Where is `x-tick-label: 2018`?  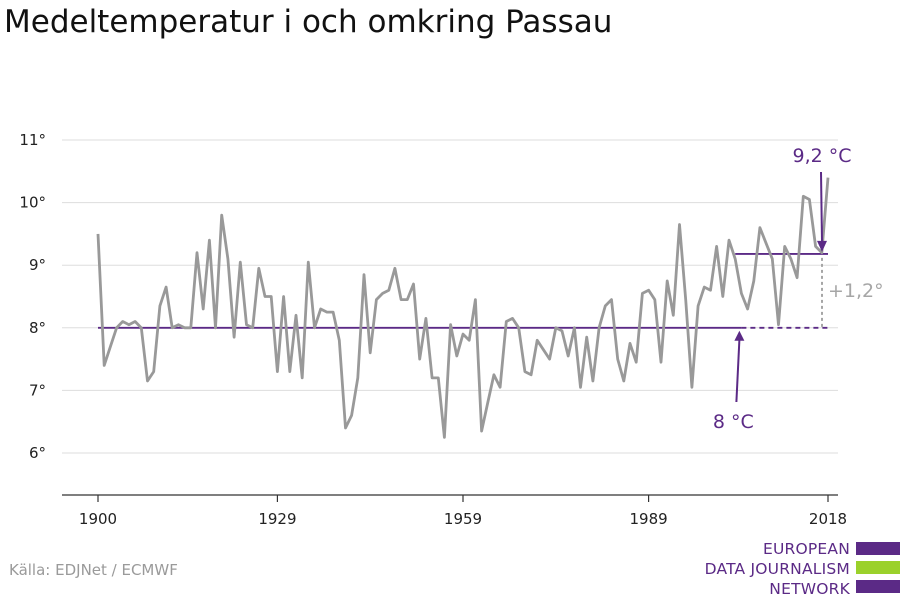
x-tick-label: 2018 is located at coordinates (828, 519).